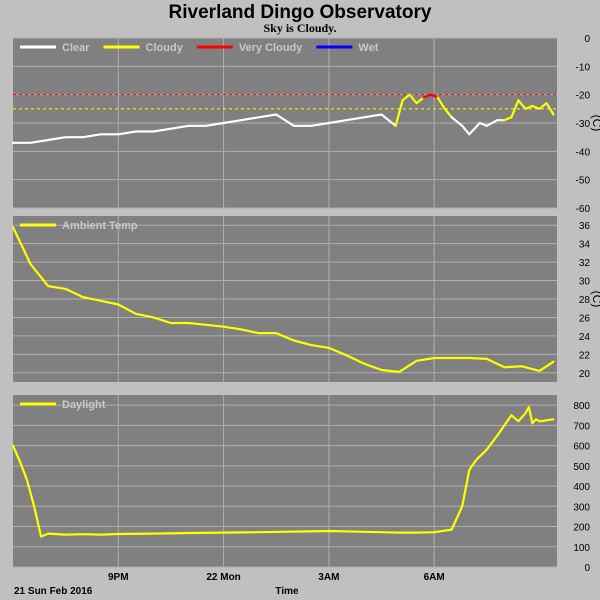 The image size is (600, 600). I want to click on y-tick-label: 36, so click(585, 226).